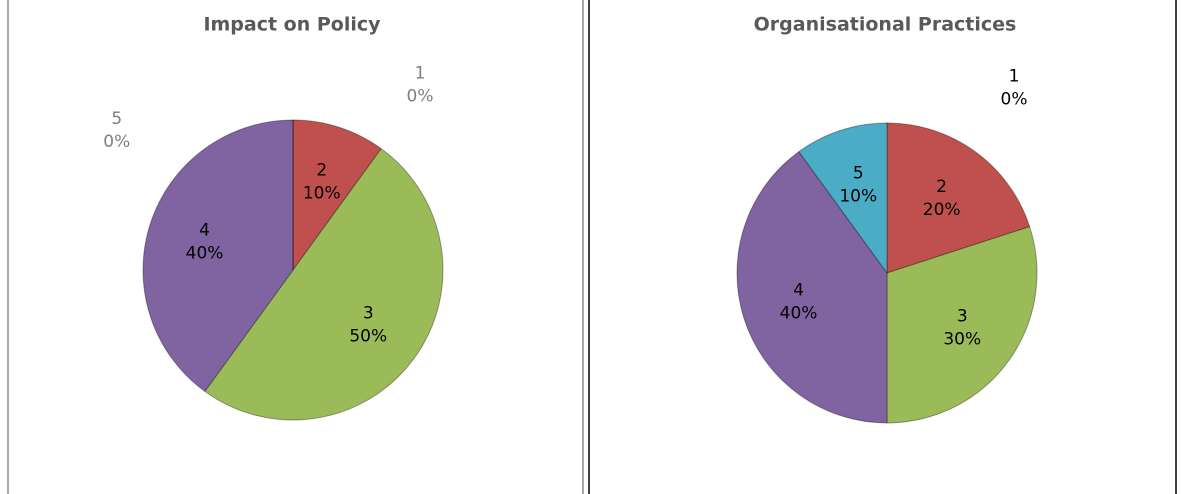  Describe the element at coordinates (368, 337) in the screenshot. I see `slice-value-label: 50%` at that location.